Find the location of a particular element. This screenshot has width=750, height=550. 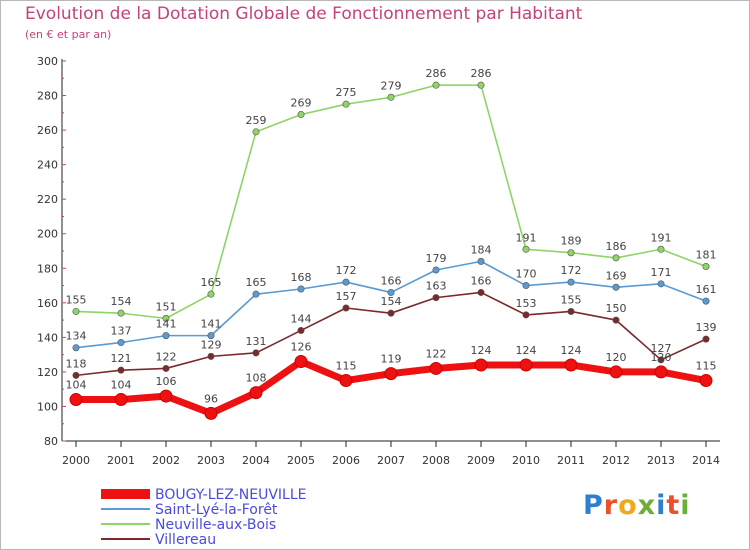

data-label: 120 is located at coordinates (661, 357).